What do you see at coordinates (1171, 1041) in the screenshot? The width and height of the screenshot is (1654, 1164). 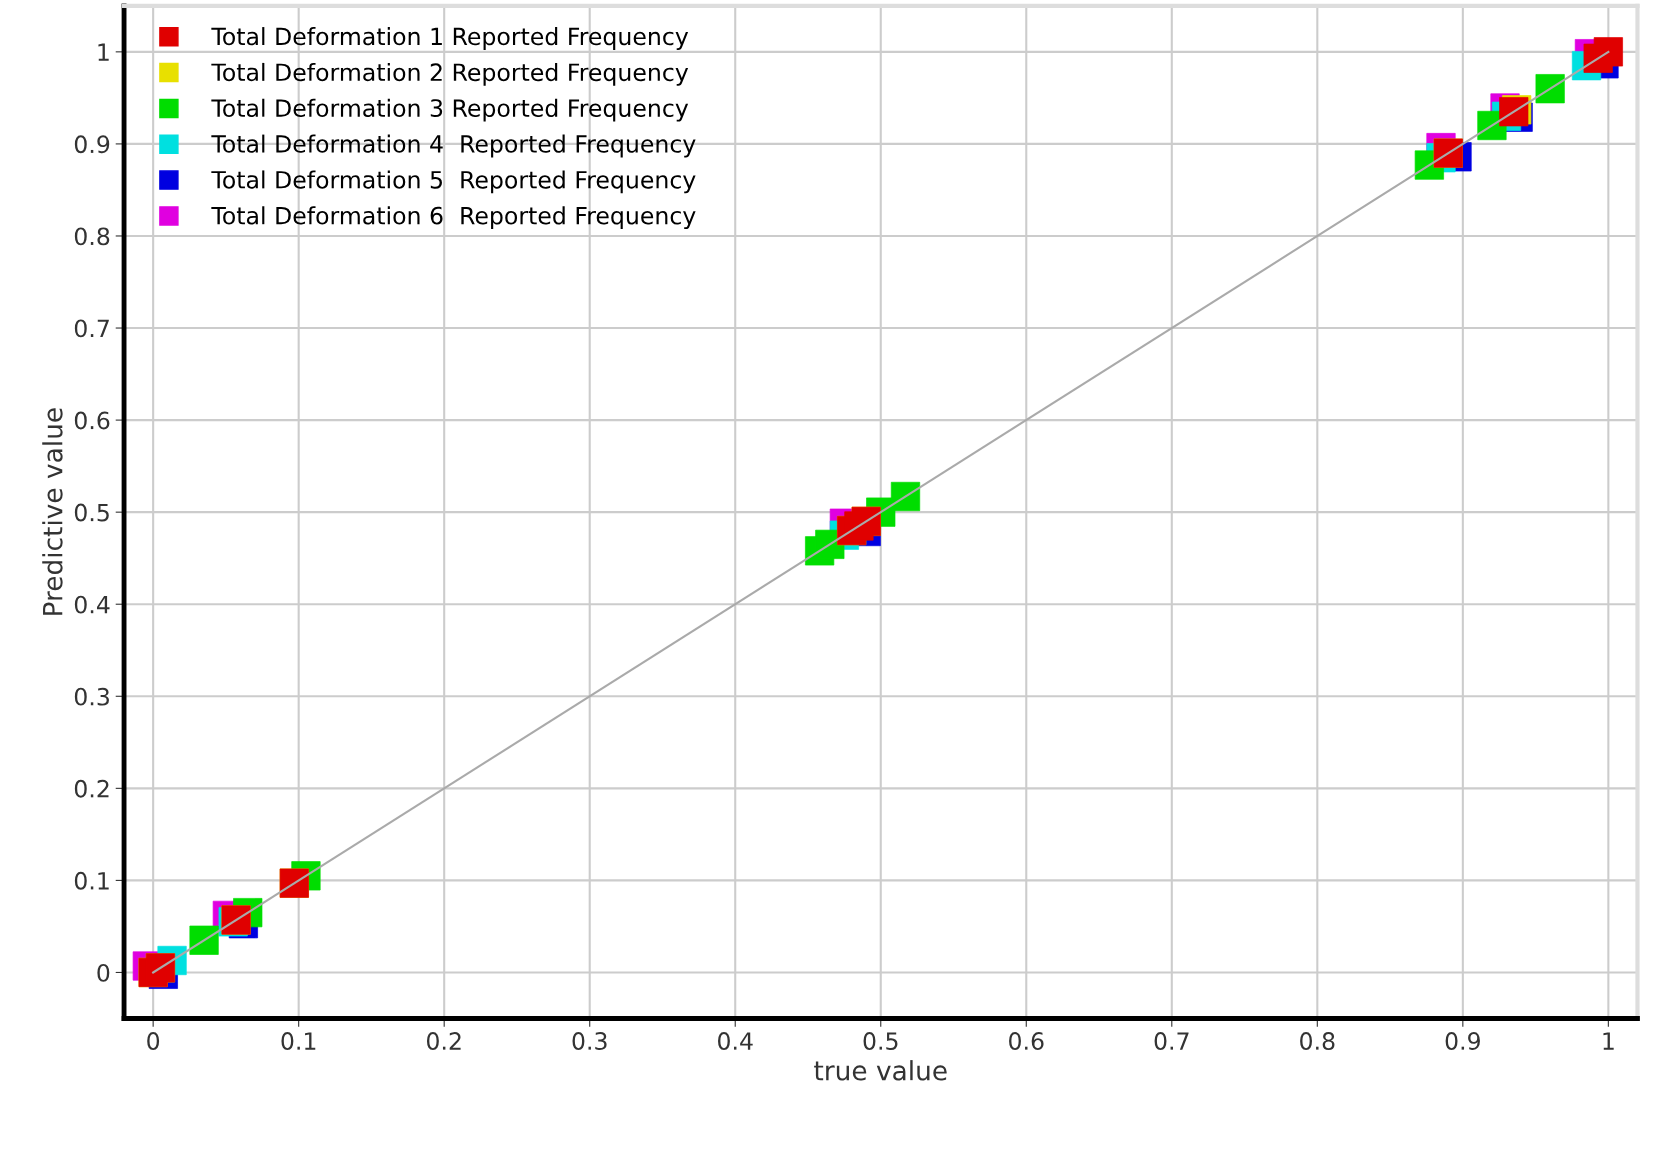 I see `x-tick-label: 0.7` at bounding box center [1171, 1041].